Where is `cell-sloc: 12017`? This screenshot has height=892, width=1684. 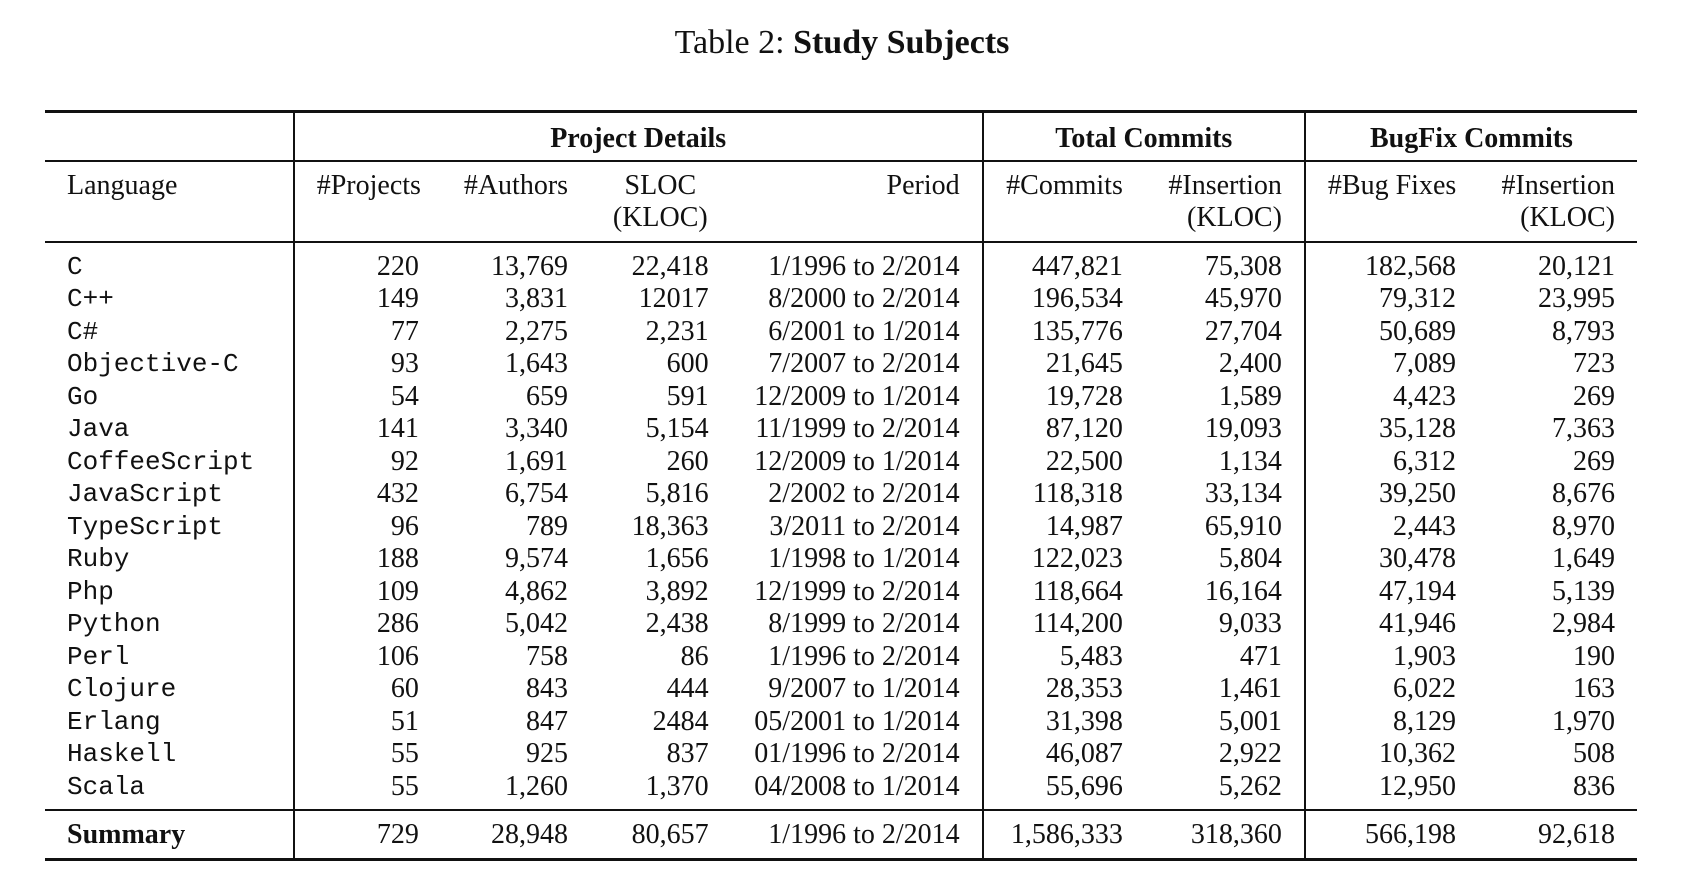 cell-sloc: 12017 is located at coordinates (673, 298).